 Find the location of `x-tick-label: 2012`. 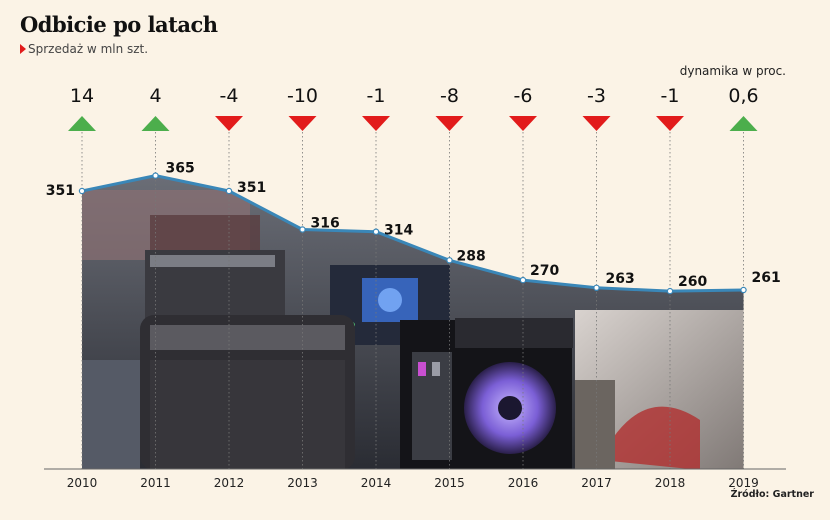

x-tick-label: 2012 is located at coordinates (229, 483).